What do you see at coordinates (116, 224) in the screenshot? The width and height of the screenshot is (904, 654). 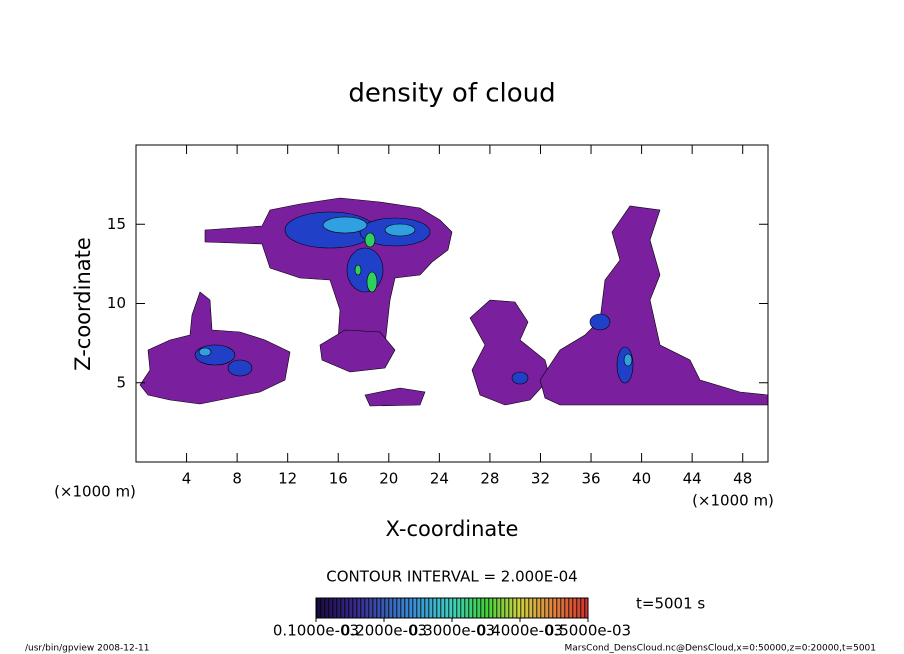 I see `y-tick-label: 15` at bounding box center [116, 224].